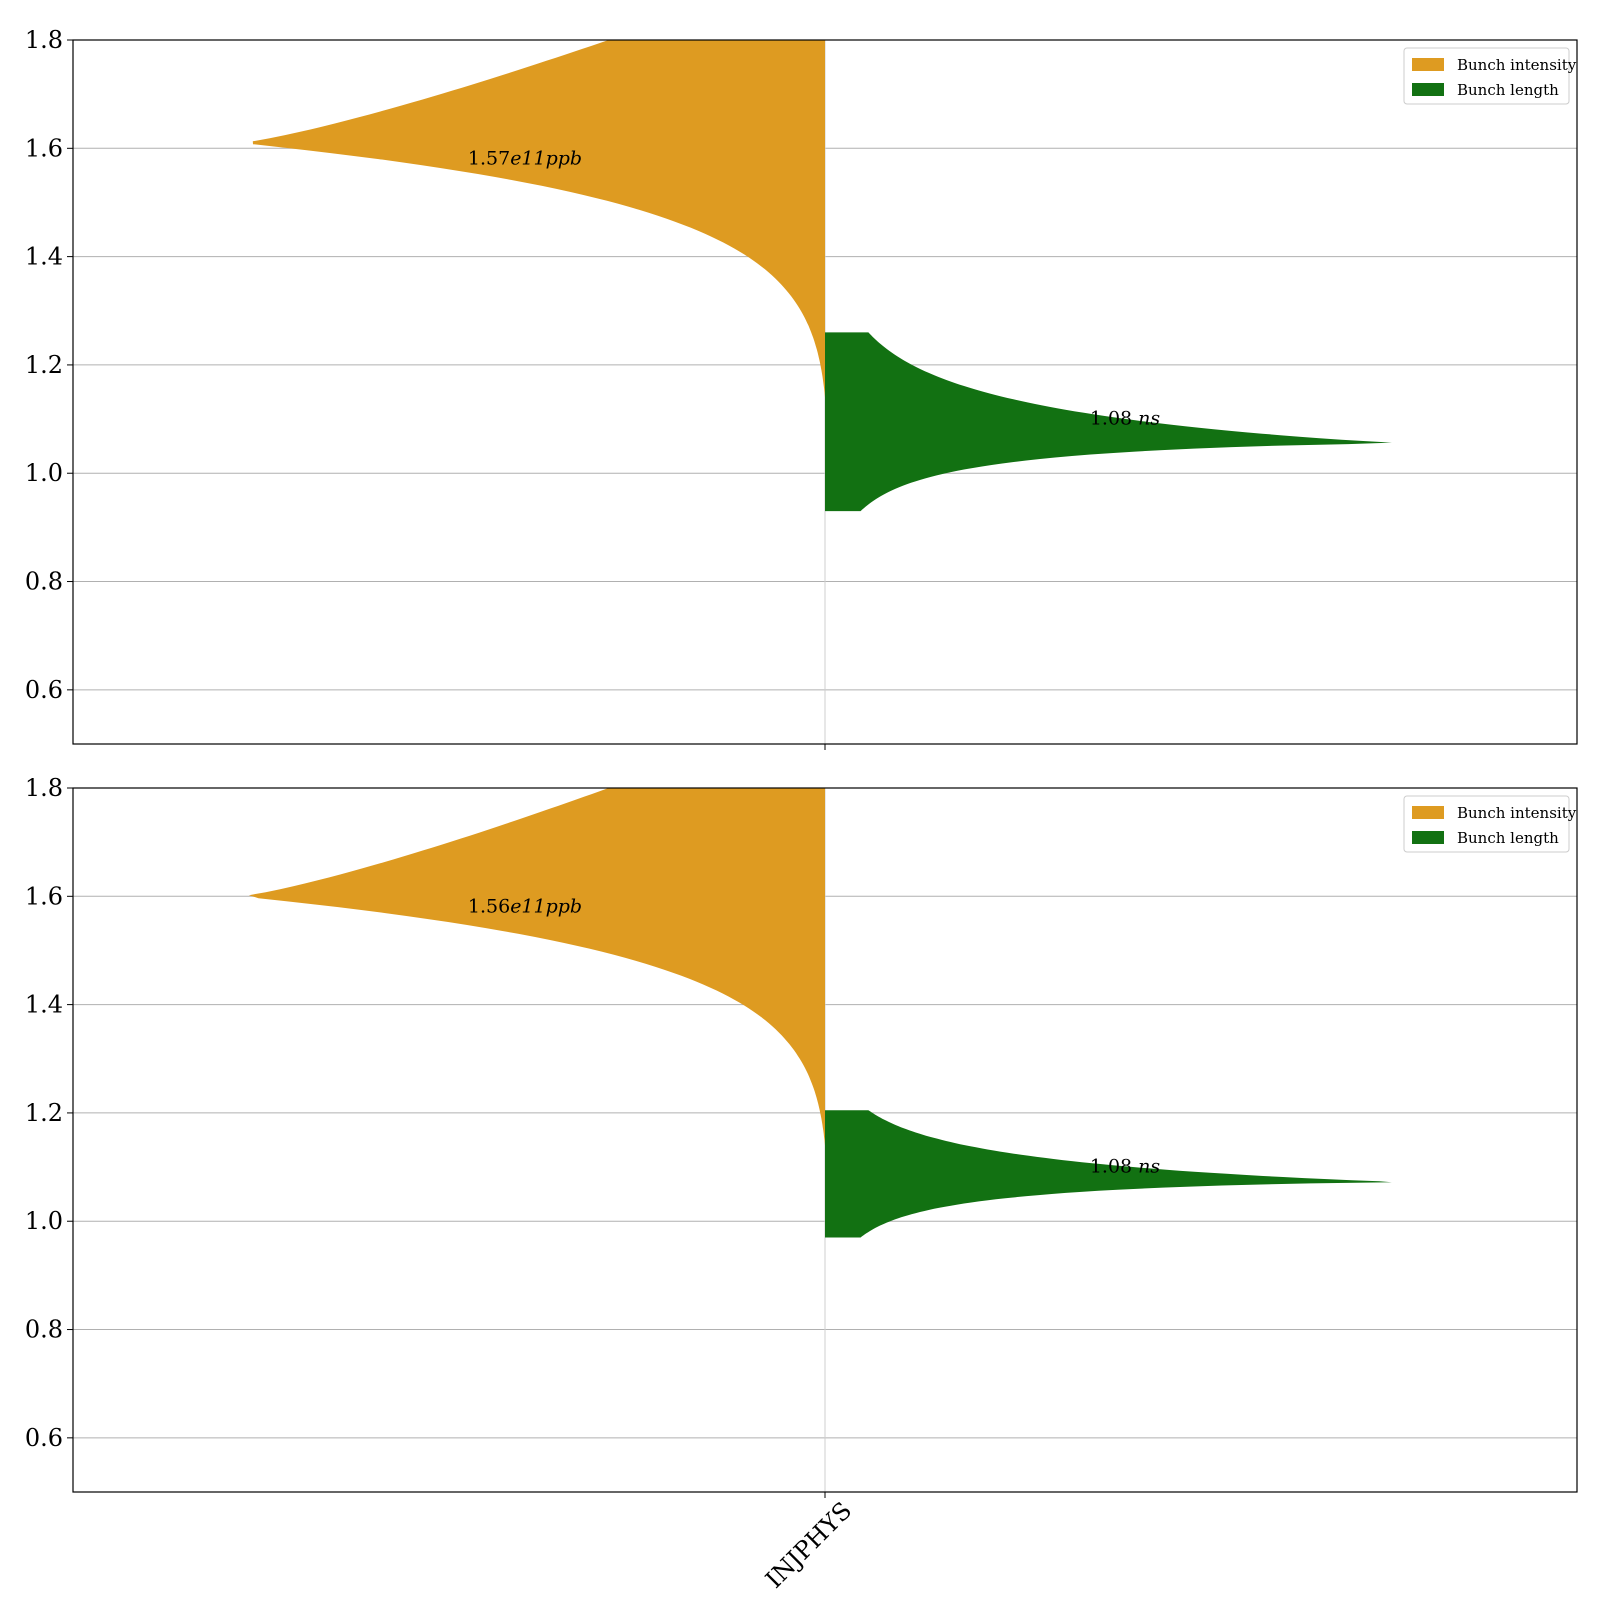 Image resolution: width=1600 pixels, height=1600 pixels. I want to click on xtick-label: INJPHYS, so click(808, 1544).